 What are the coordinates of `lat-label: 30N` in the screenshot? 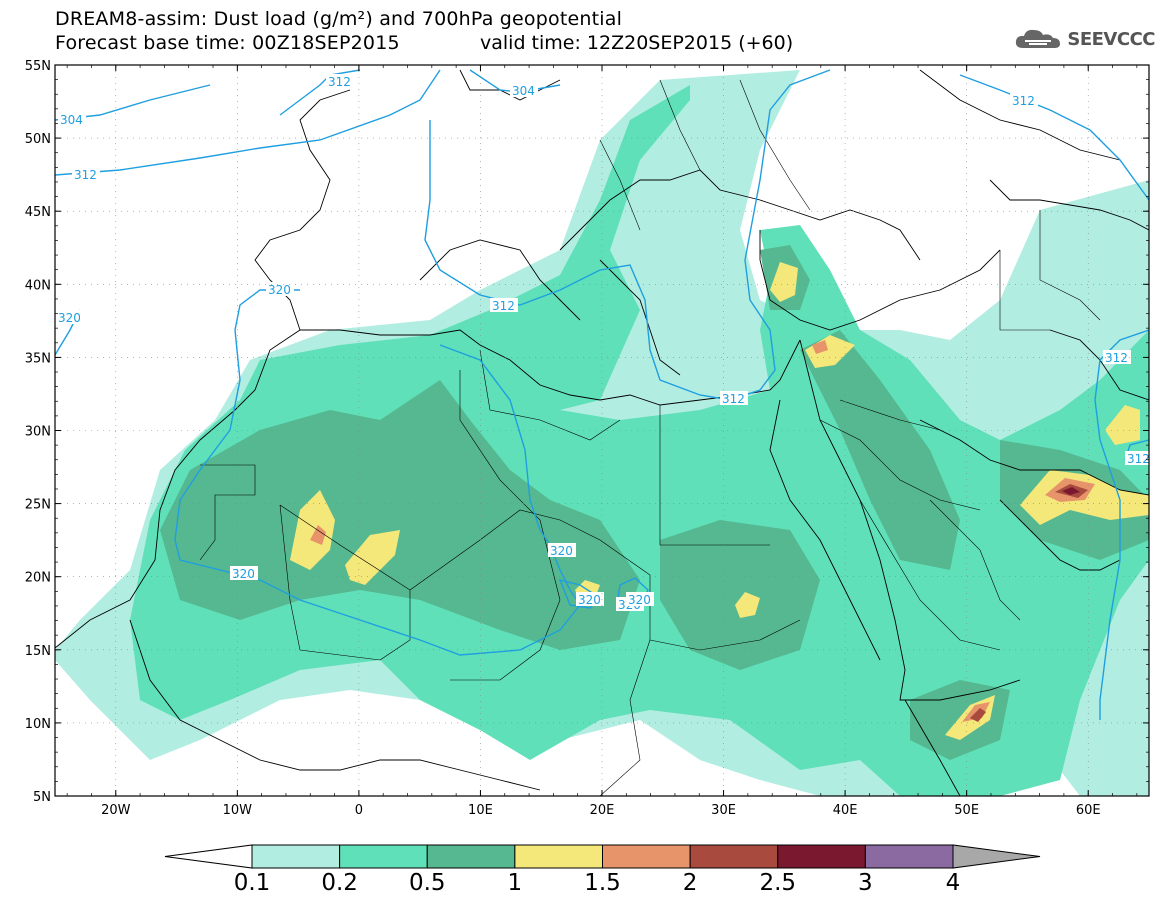 It's located at (38, 432).